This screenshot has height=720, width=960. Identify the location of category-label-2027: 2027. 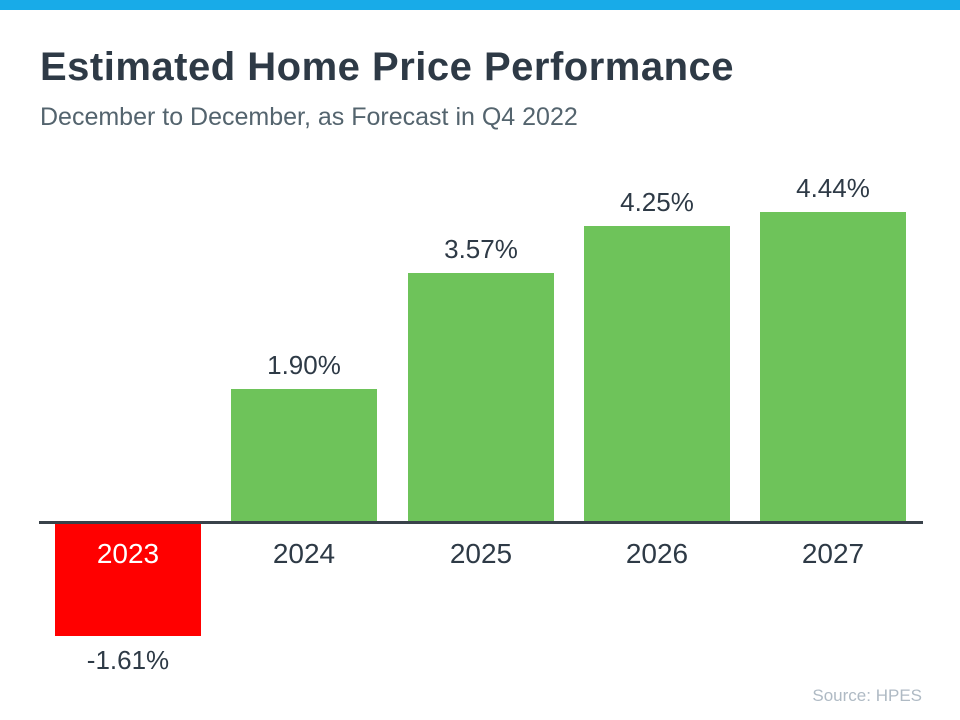
(833, 553).